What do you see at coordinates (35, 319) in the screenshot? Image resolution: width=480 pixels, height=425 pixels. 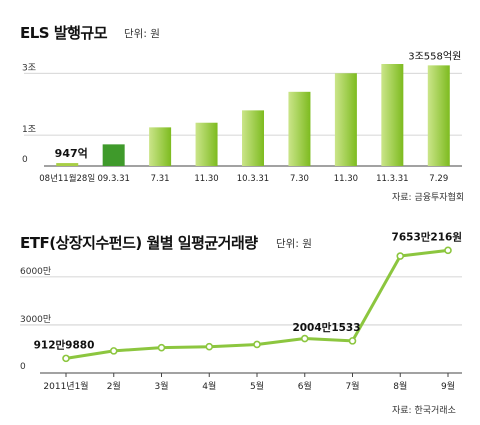 I see `etf-ytick-label: 3000만` at bounding box center [35, 319].